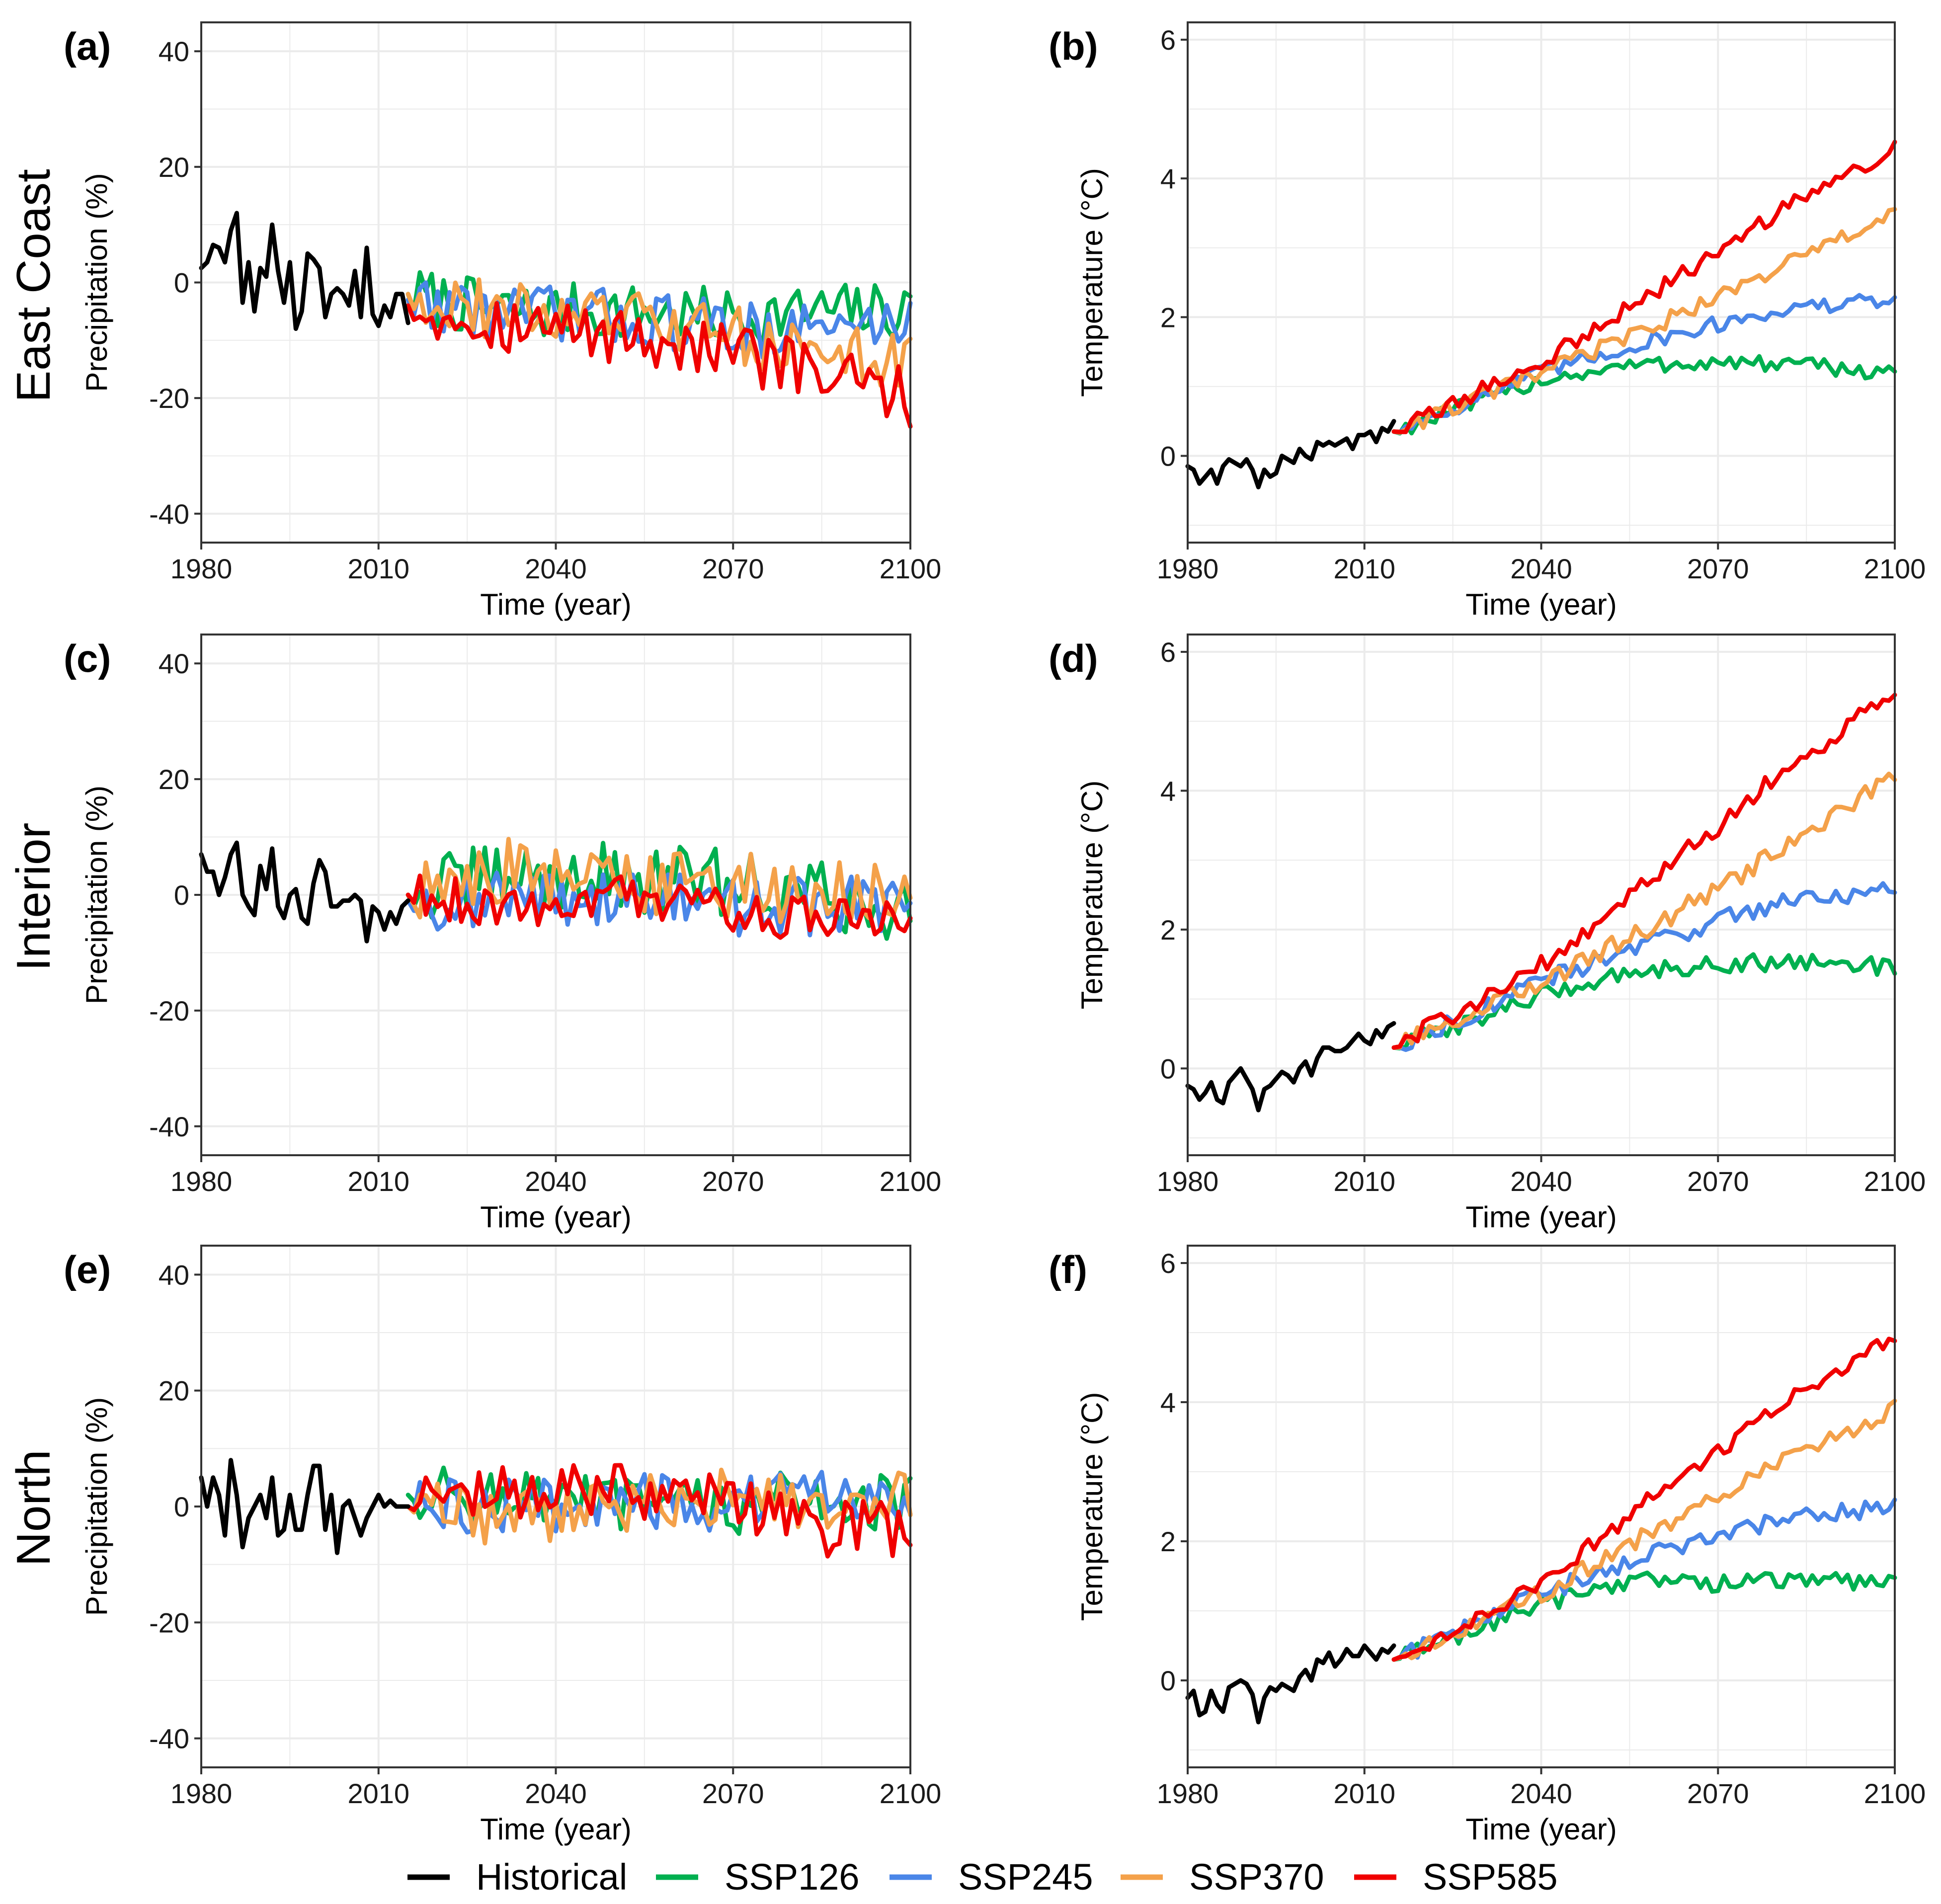 Image resolution: width=1941 pixels, height=1904 pixels. Describe the element at coordinates (1290, 1066) in the screenshot. I see `series-line-historical-d` at that location.